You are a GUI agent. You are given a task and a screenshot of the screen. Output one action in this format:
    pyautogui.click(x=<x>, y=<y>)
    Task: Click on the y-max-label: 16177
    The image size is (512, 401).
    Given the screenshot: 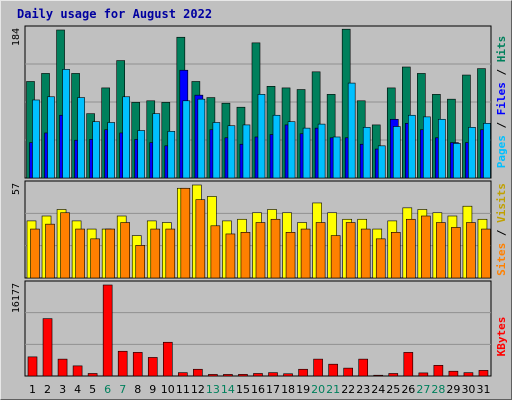 What is the action you would take?
    pyautogui.click(x=16, y=298)
    